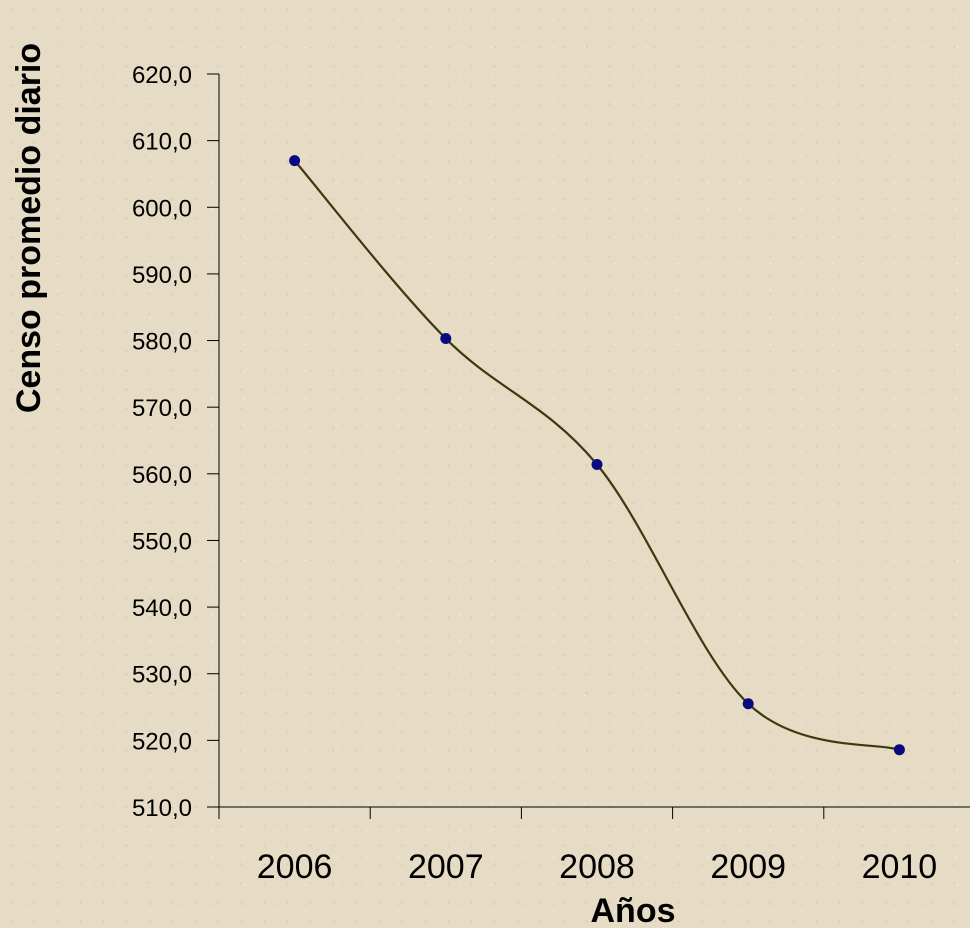  I want to click on y-tick-label: 510,0, so click(162, 808).